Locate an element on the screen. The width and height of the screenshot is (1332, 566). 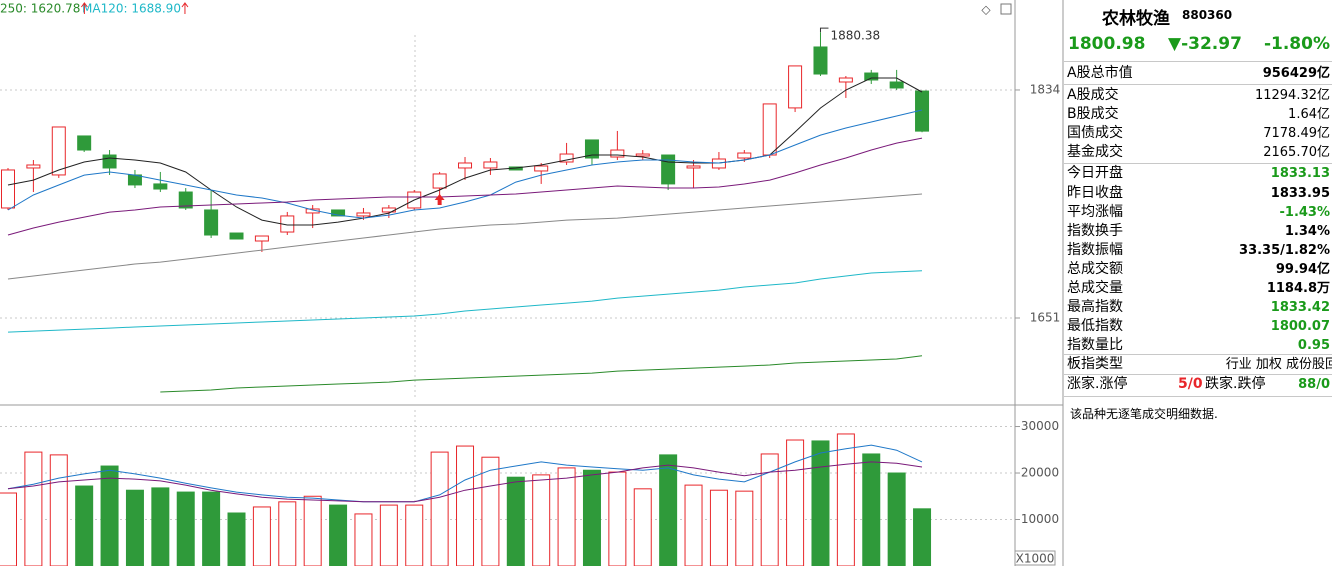
row-label: 指数振幅 is located at coordinates (1095, 250).